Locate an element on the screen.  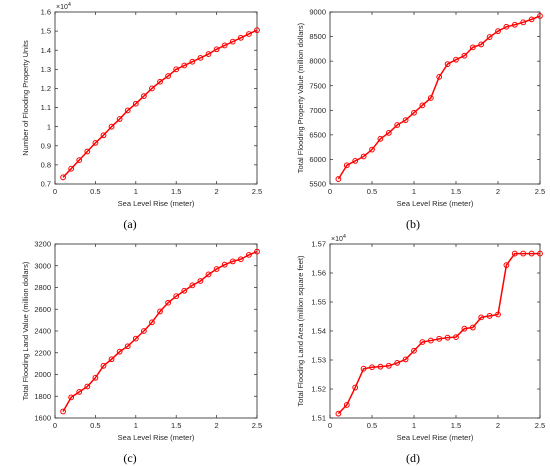
y-tick-label: 2200 is located at coordinates (42, 352).